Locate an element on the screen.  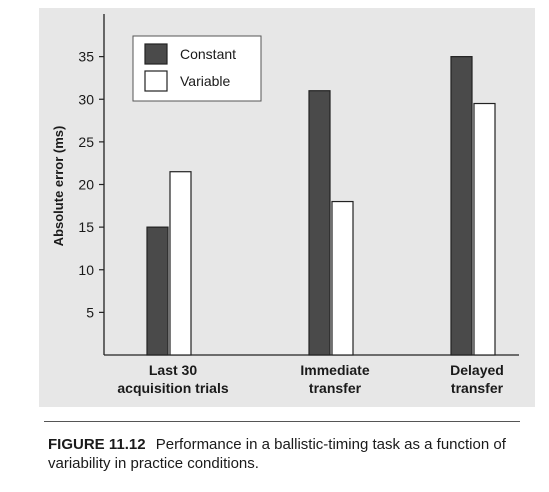
x-category-label: Delayed is located at coordinates (477, 370).